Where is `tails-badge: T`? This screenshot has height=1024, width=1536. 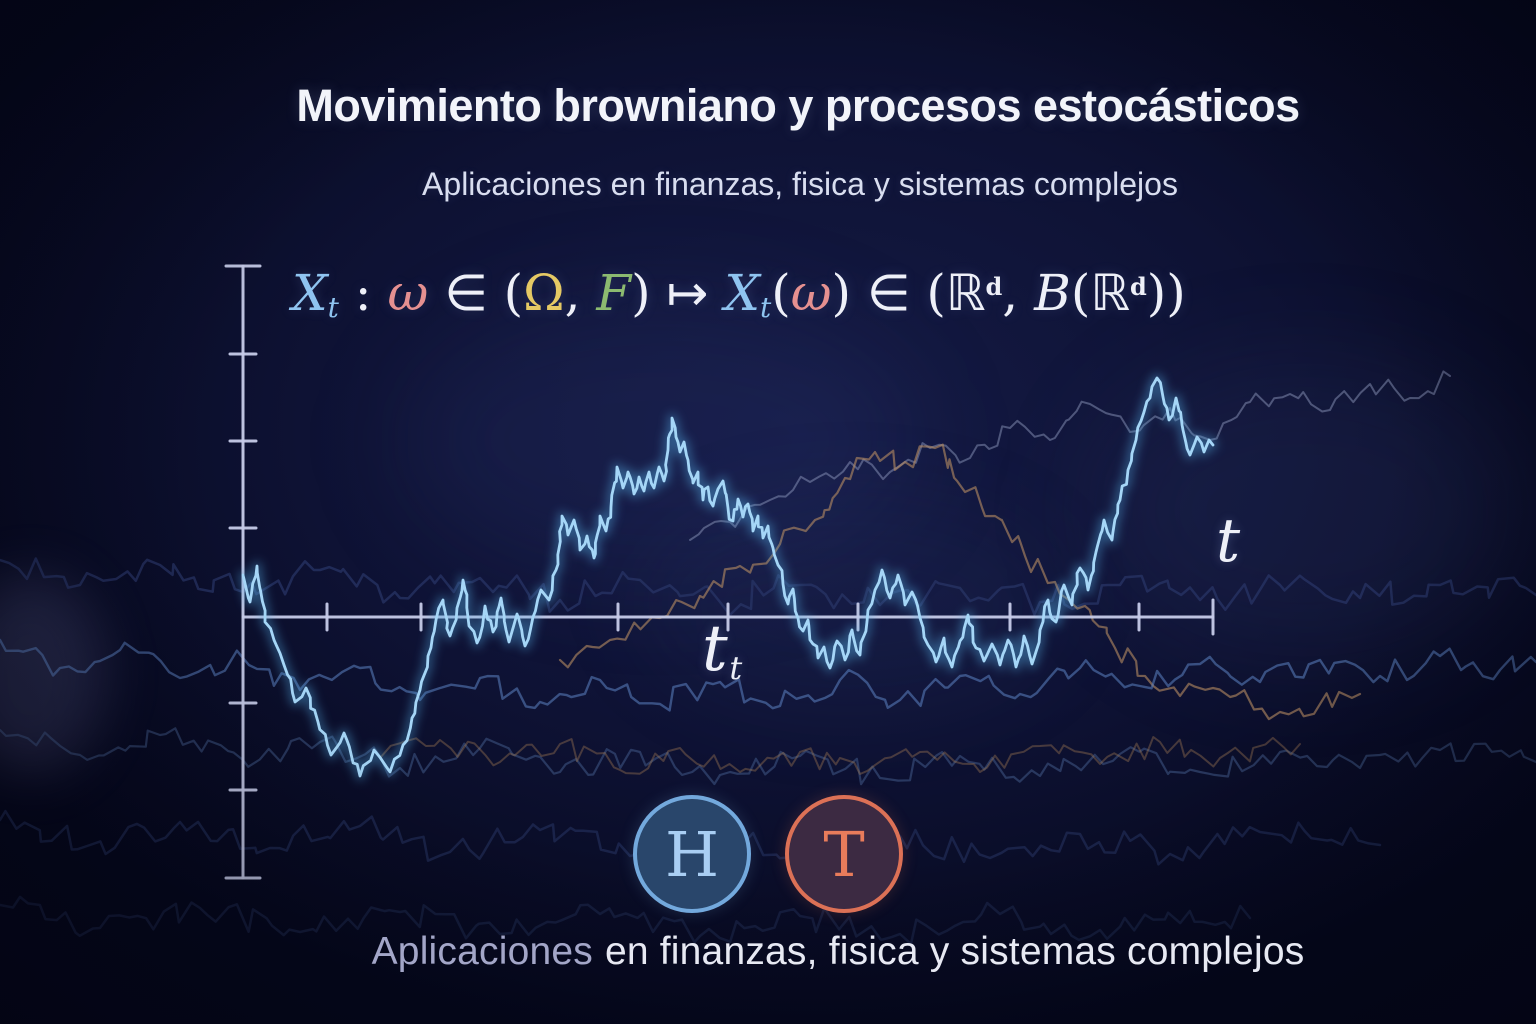 tails-badge: T is located at coordinates (844, 854).